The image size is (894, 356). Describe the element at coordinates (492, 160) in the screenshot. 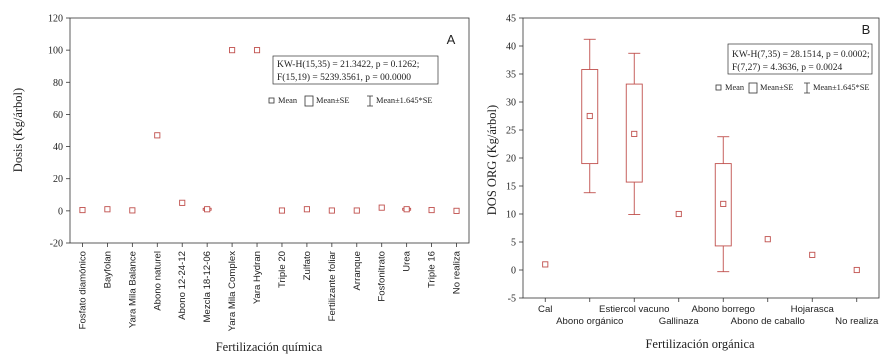

I see `chart-b-y-axis-label: DOS ORG (Kg/árbol)` at that location.